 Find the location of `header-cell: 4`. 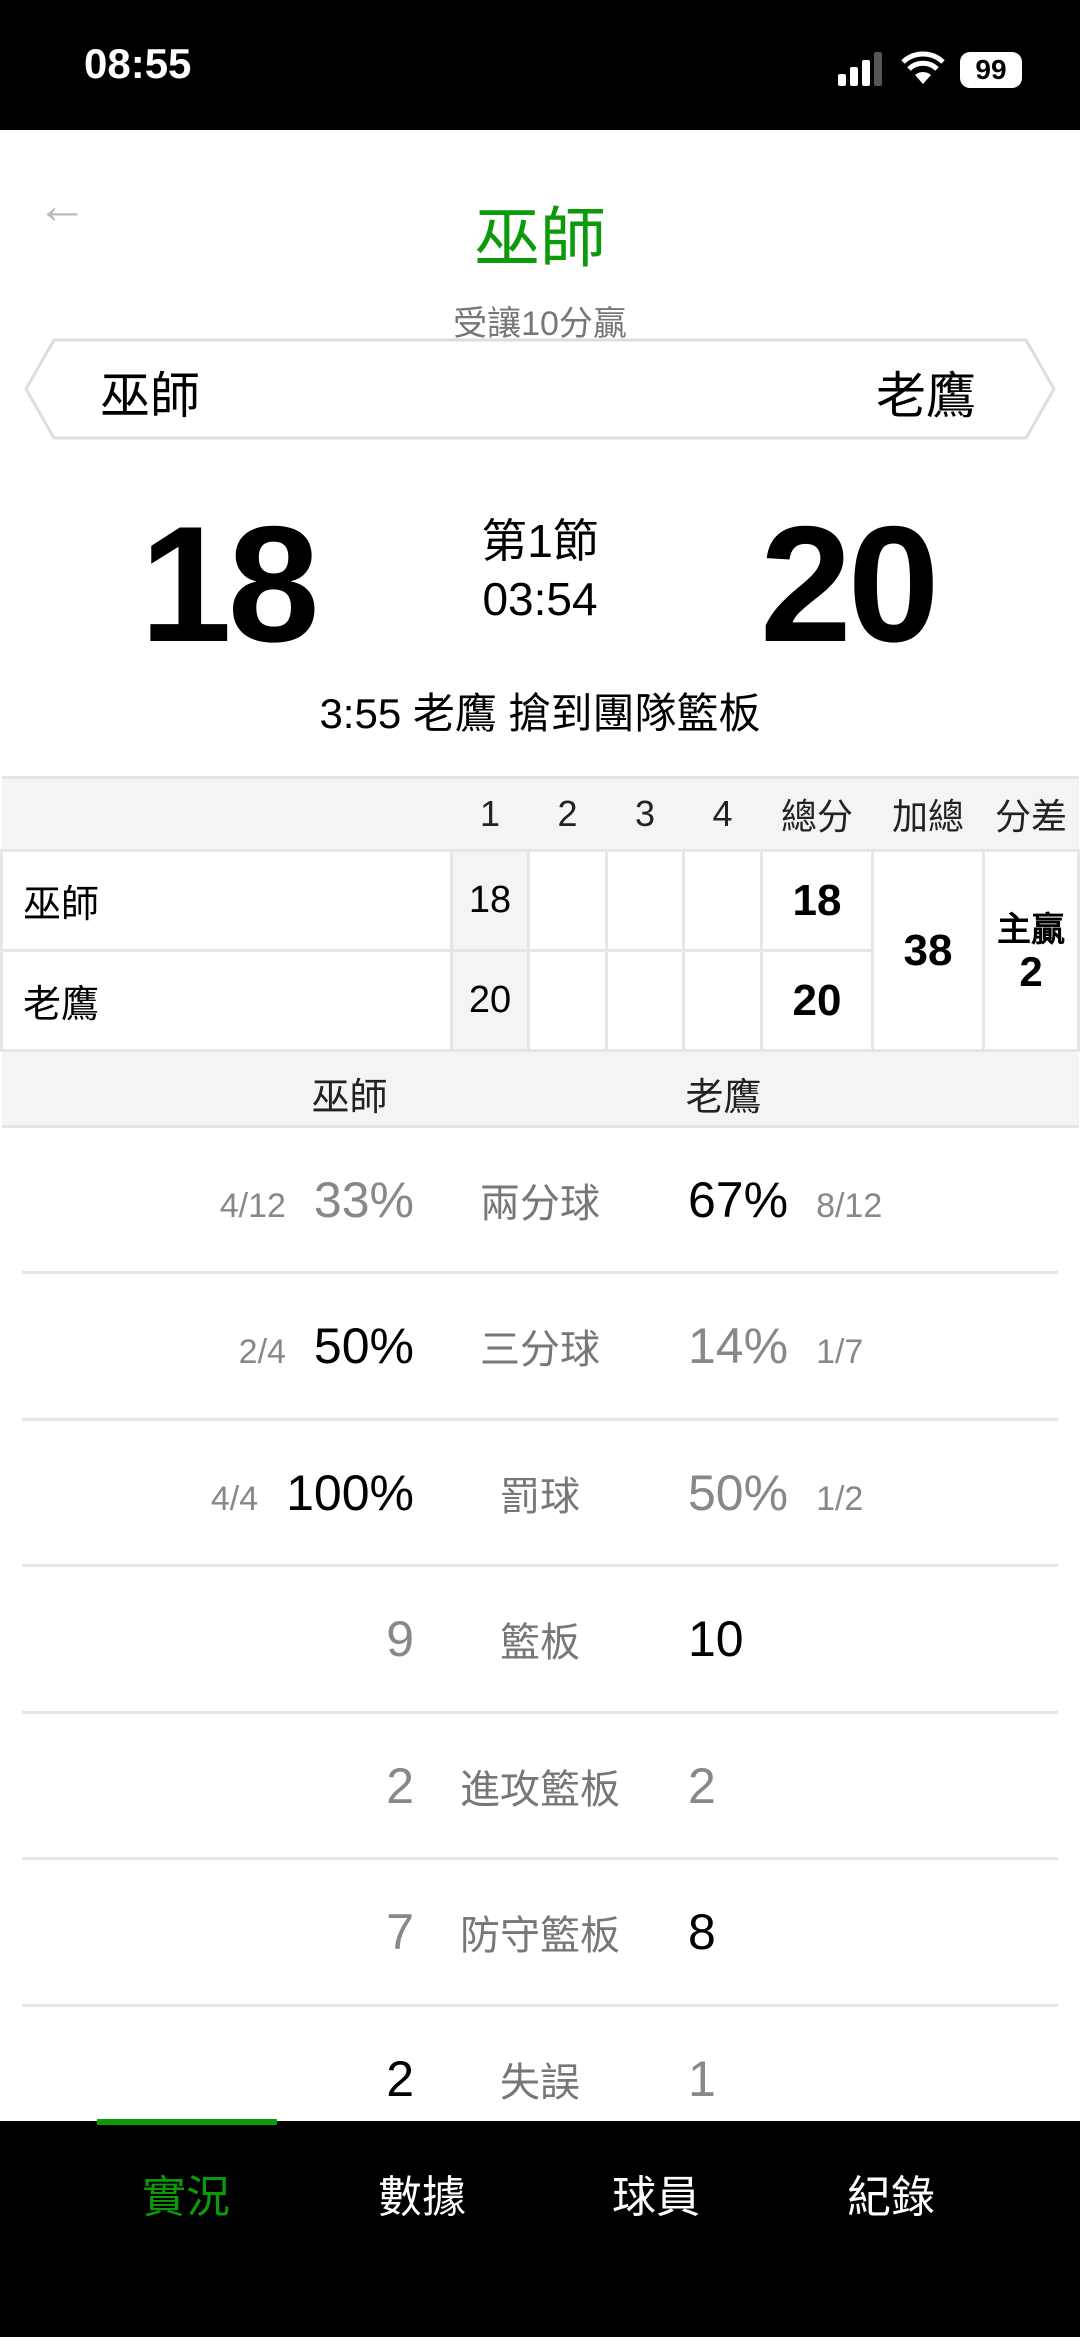

header-cell: 4 is located at coordinates (722, 814).